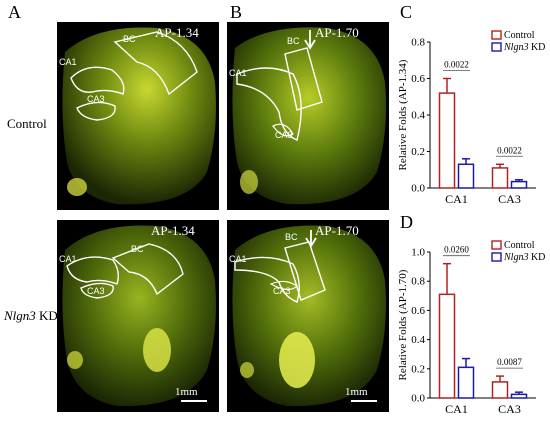 Image resolution: width=550 pixels, height=425 pixels. I want to click on panel-letter-c: C, so click(406, 12).